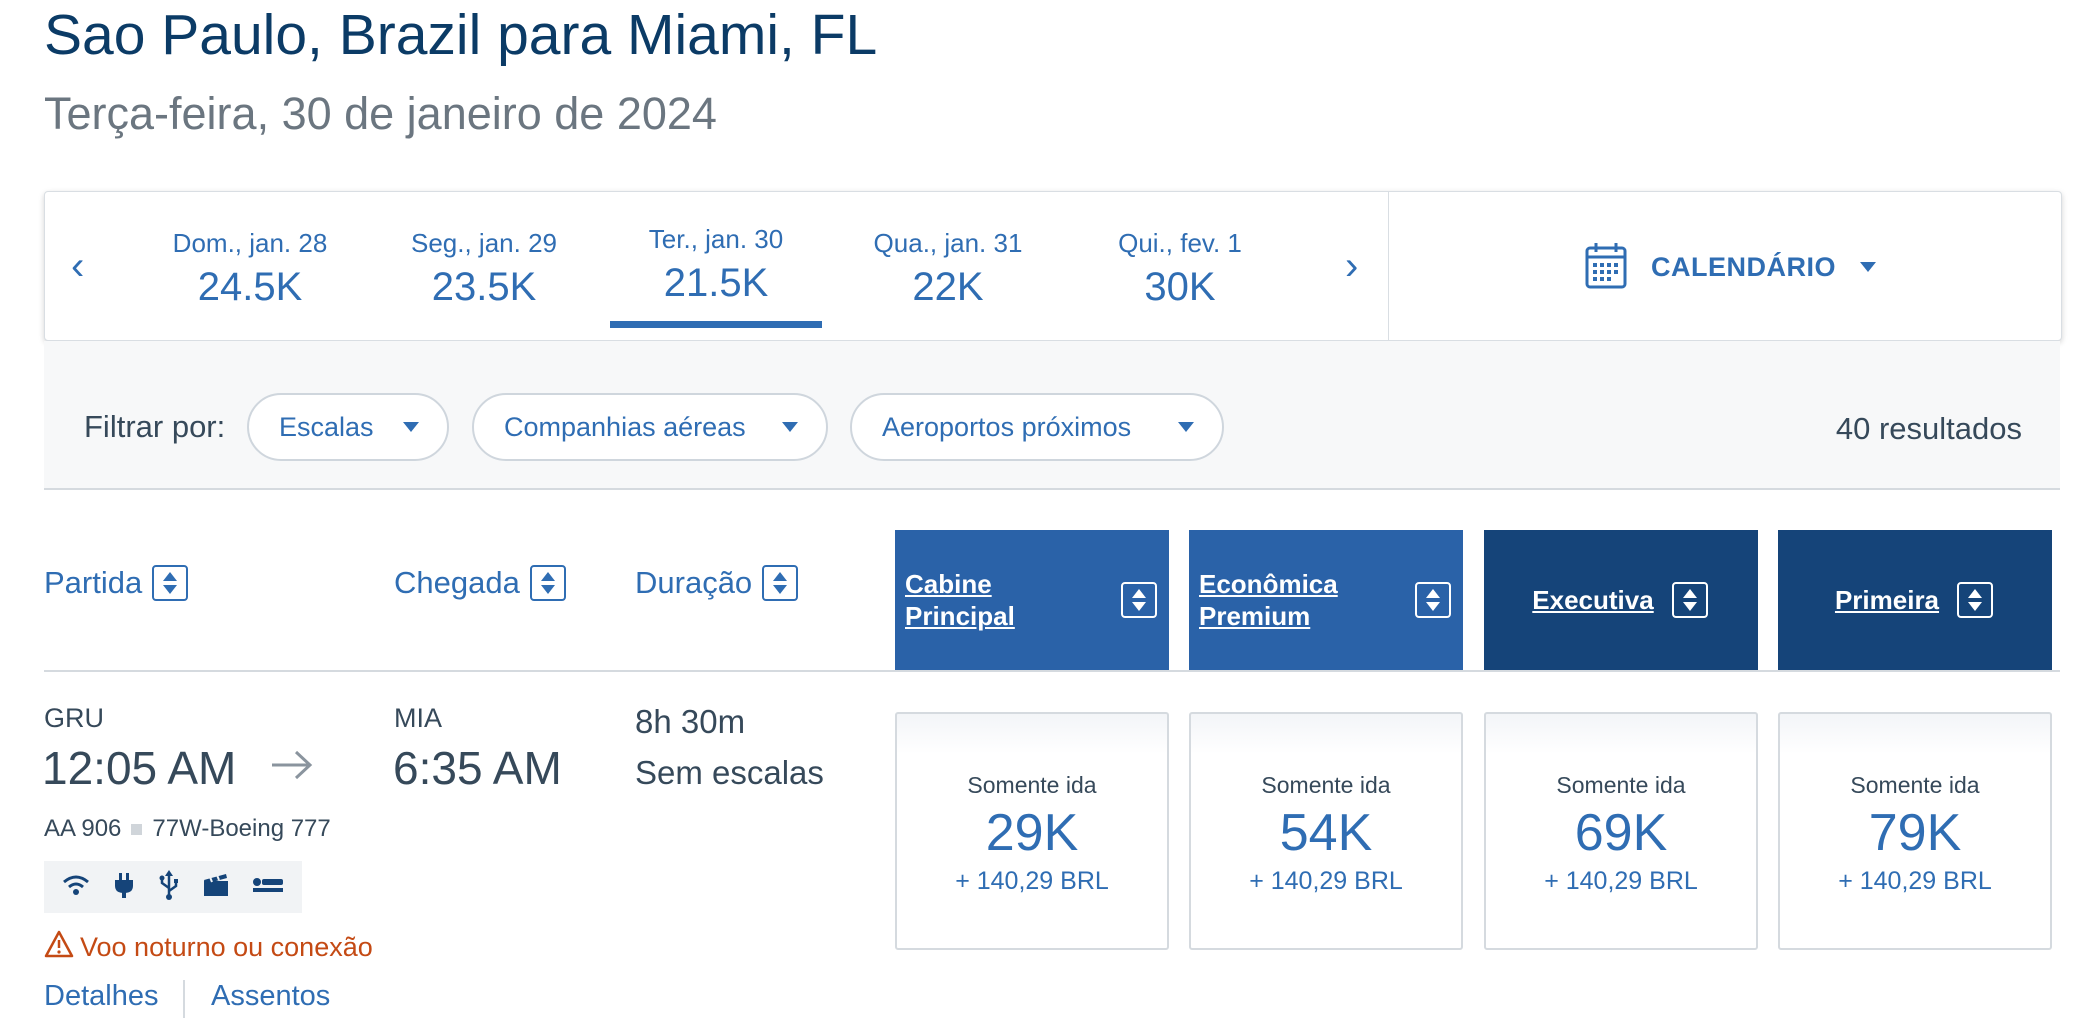  Describe the element at coordinates (418, 718) in the screenshot. I see `destination-airport-code: MIA` at that location.